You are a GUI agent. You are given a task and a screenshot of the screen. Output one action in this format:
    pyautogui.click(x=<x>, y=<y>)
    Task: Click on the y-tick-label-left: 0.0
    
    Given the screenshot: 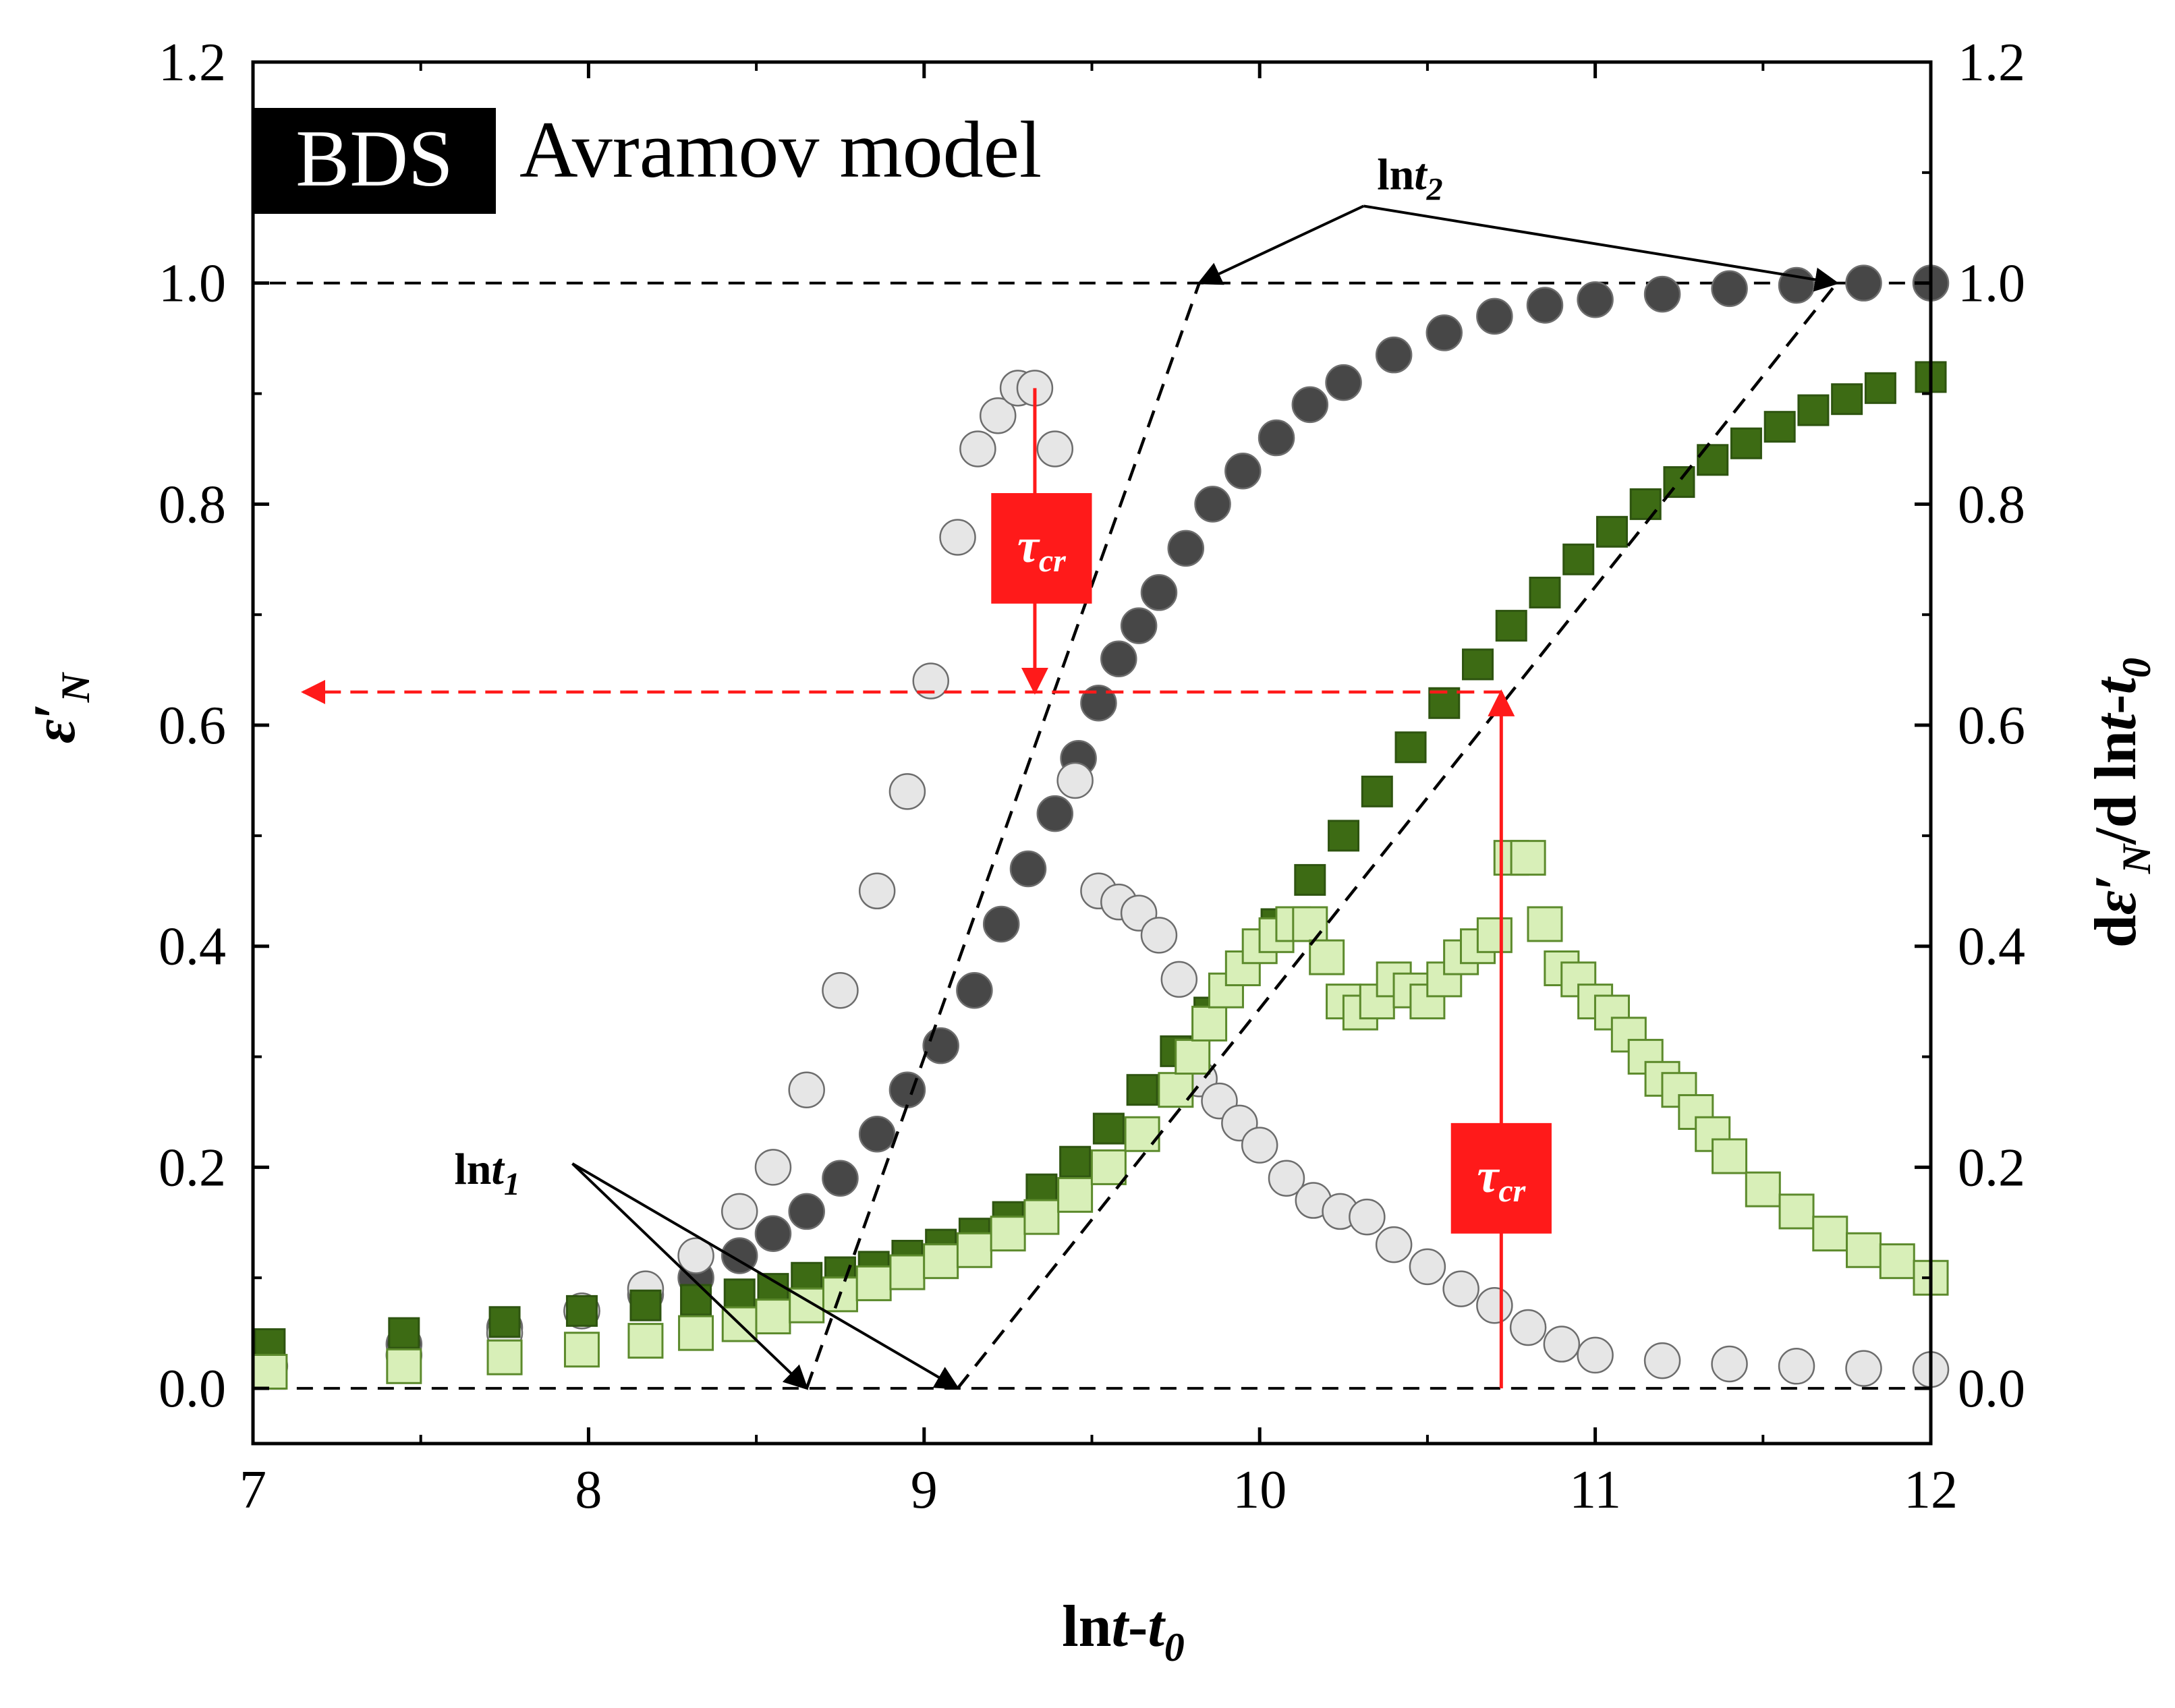 What is the action you would take?
    pyautogui.click(x=192, y=1389)
    